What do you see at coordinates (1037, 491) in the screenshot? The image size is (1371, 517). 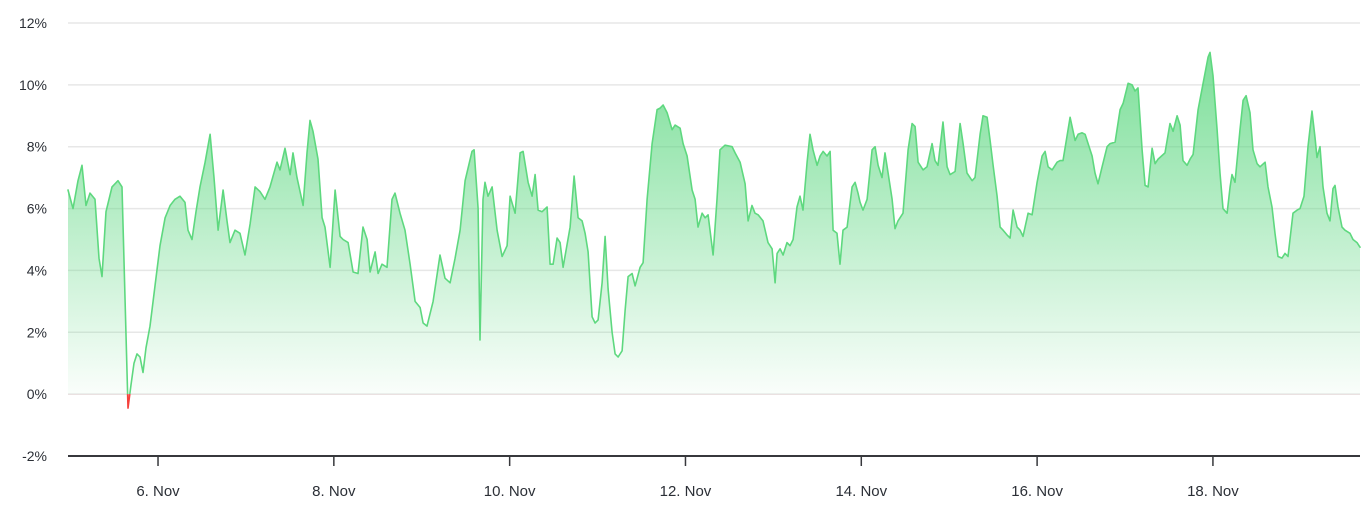 I see `x-axis-label: 16. Nov` at bounding box center [1037, 491].